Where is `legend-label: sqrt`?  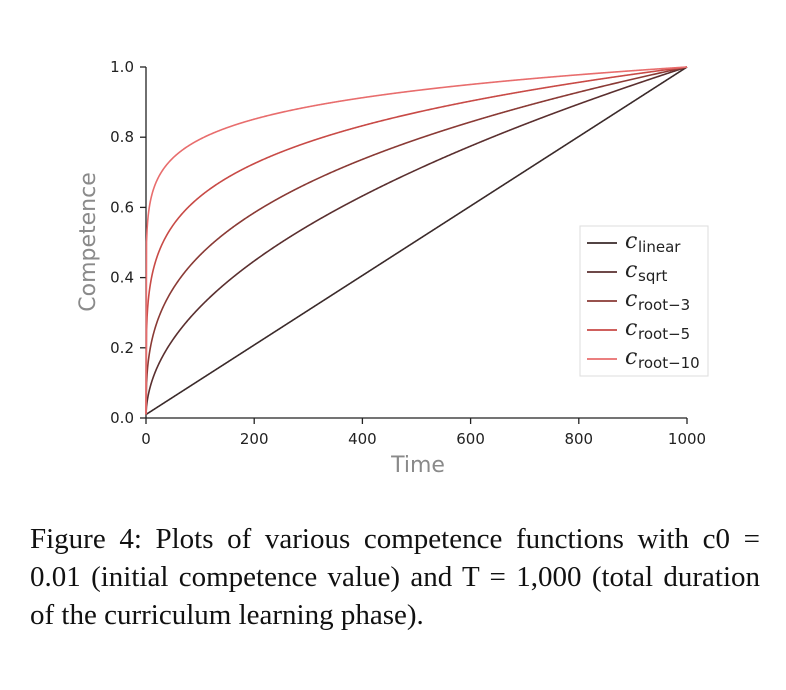 legend-label: sqrt is located at coordinates (653, 276).